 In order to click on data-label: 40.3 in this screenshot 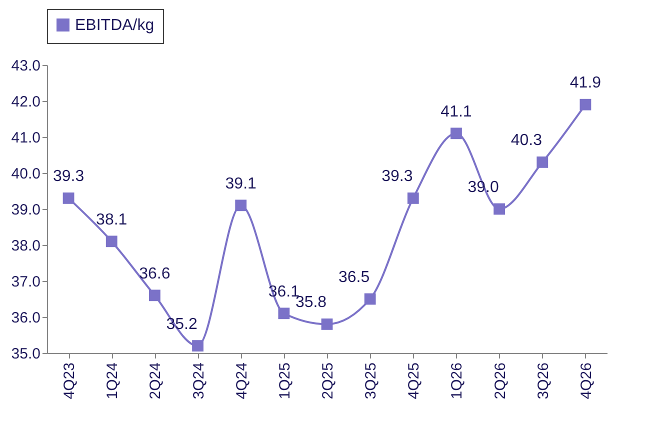, I will do `click(526, 141)`.